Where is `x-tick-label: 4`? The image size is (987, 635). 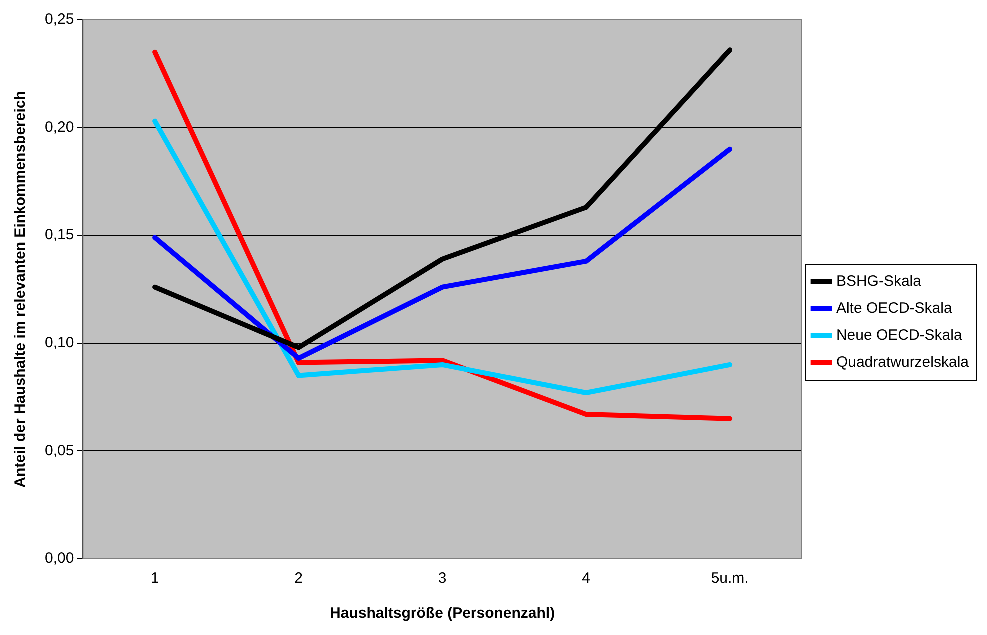
x-tick-label: 4 is located at coordinates (586, 579).